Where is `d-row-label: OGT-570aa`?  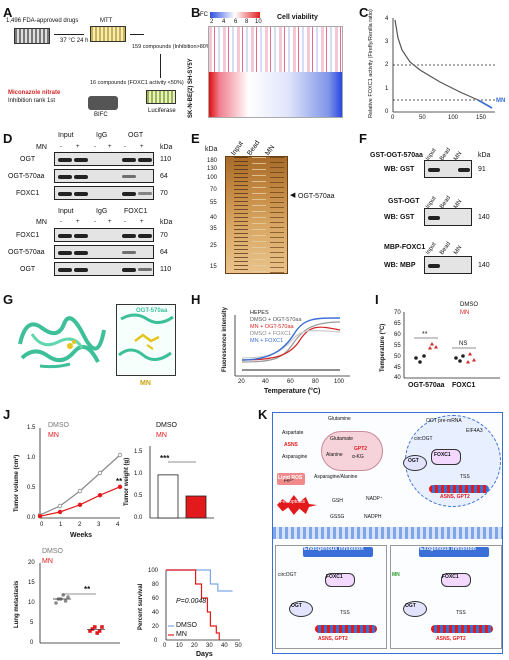 d-row-label: OGT-570aa is located at coordinates (26, 176).